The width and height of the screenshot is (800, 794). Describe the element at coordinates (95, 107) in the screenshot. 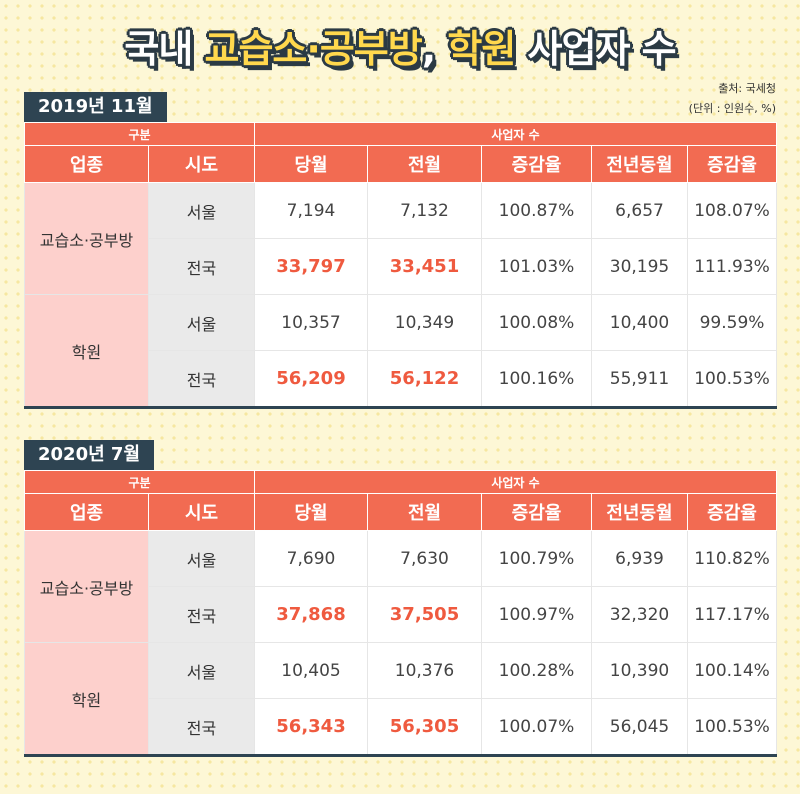

I see `period-tab: 2019년 11월` at that location.